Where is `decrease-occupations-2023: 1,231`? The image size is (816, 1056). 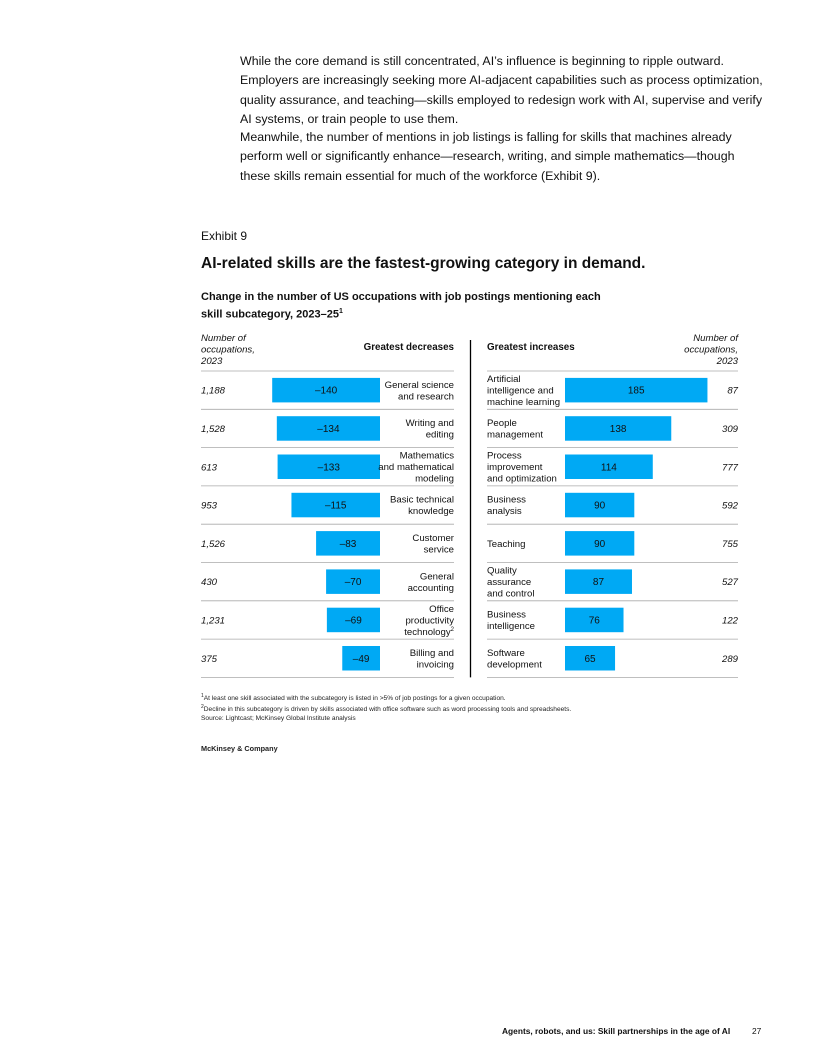 decrease-occupations-2023: 1,231 is located at coordinates (213, 620).